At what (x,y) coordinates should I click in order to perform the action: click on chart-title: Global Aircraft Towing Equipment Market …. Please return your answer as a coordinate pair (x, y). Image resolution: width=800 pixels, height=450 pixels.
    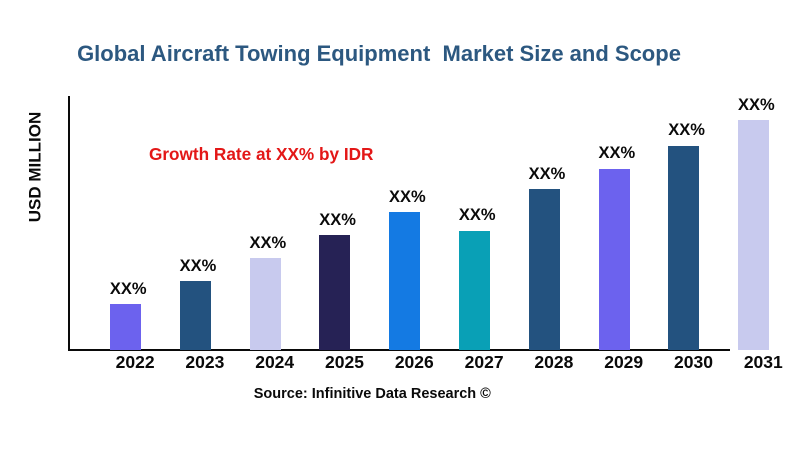
    Looking at the image, I should click on (379, 53).